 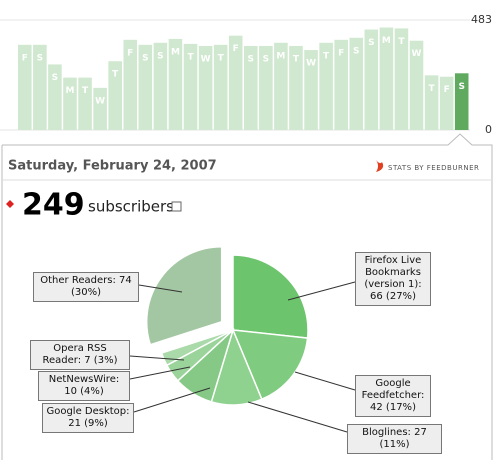 I want to click on slice-label: Other Readers: 74 (30%), so click(x=86, y=287).